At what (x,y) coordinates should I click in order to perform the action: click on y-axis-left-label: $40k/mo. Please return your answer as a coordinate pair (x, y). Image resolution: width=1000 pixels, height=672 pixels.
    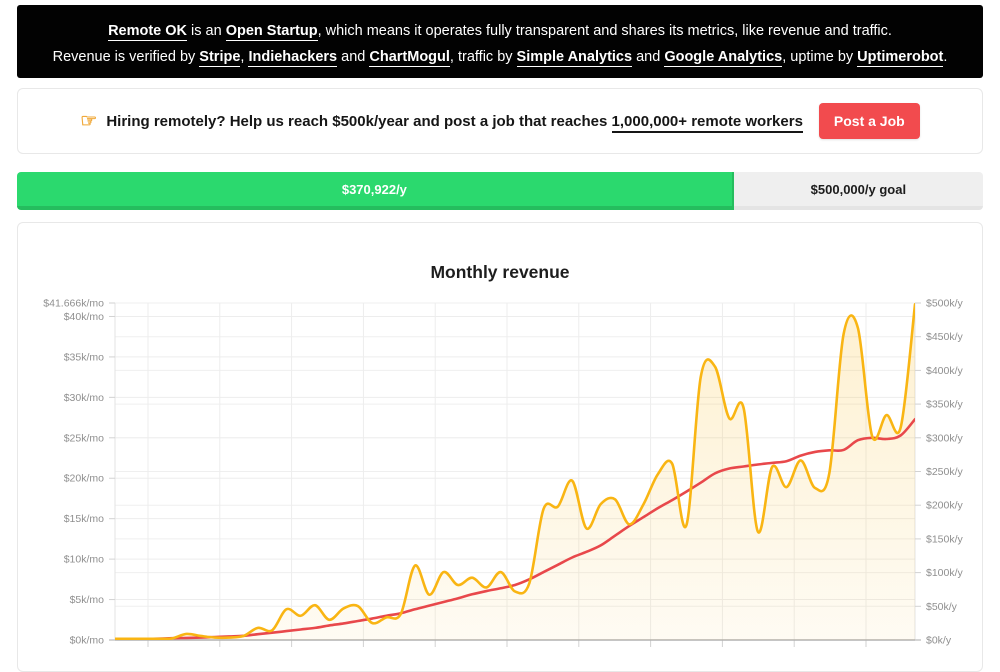
    Looking at the image, I should click on (84, 317).